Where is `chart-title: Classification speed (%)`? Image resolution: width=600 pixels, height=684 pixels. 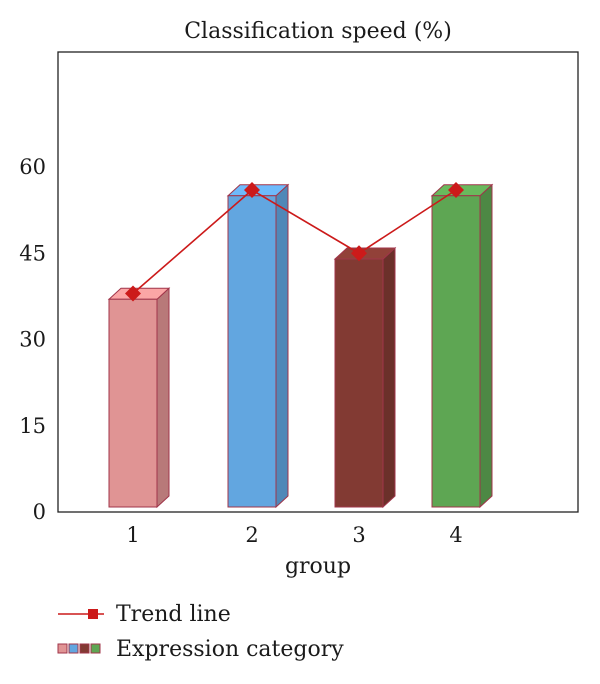 chart-title: Classification speed (%) is located at coordinates (318, 31).